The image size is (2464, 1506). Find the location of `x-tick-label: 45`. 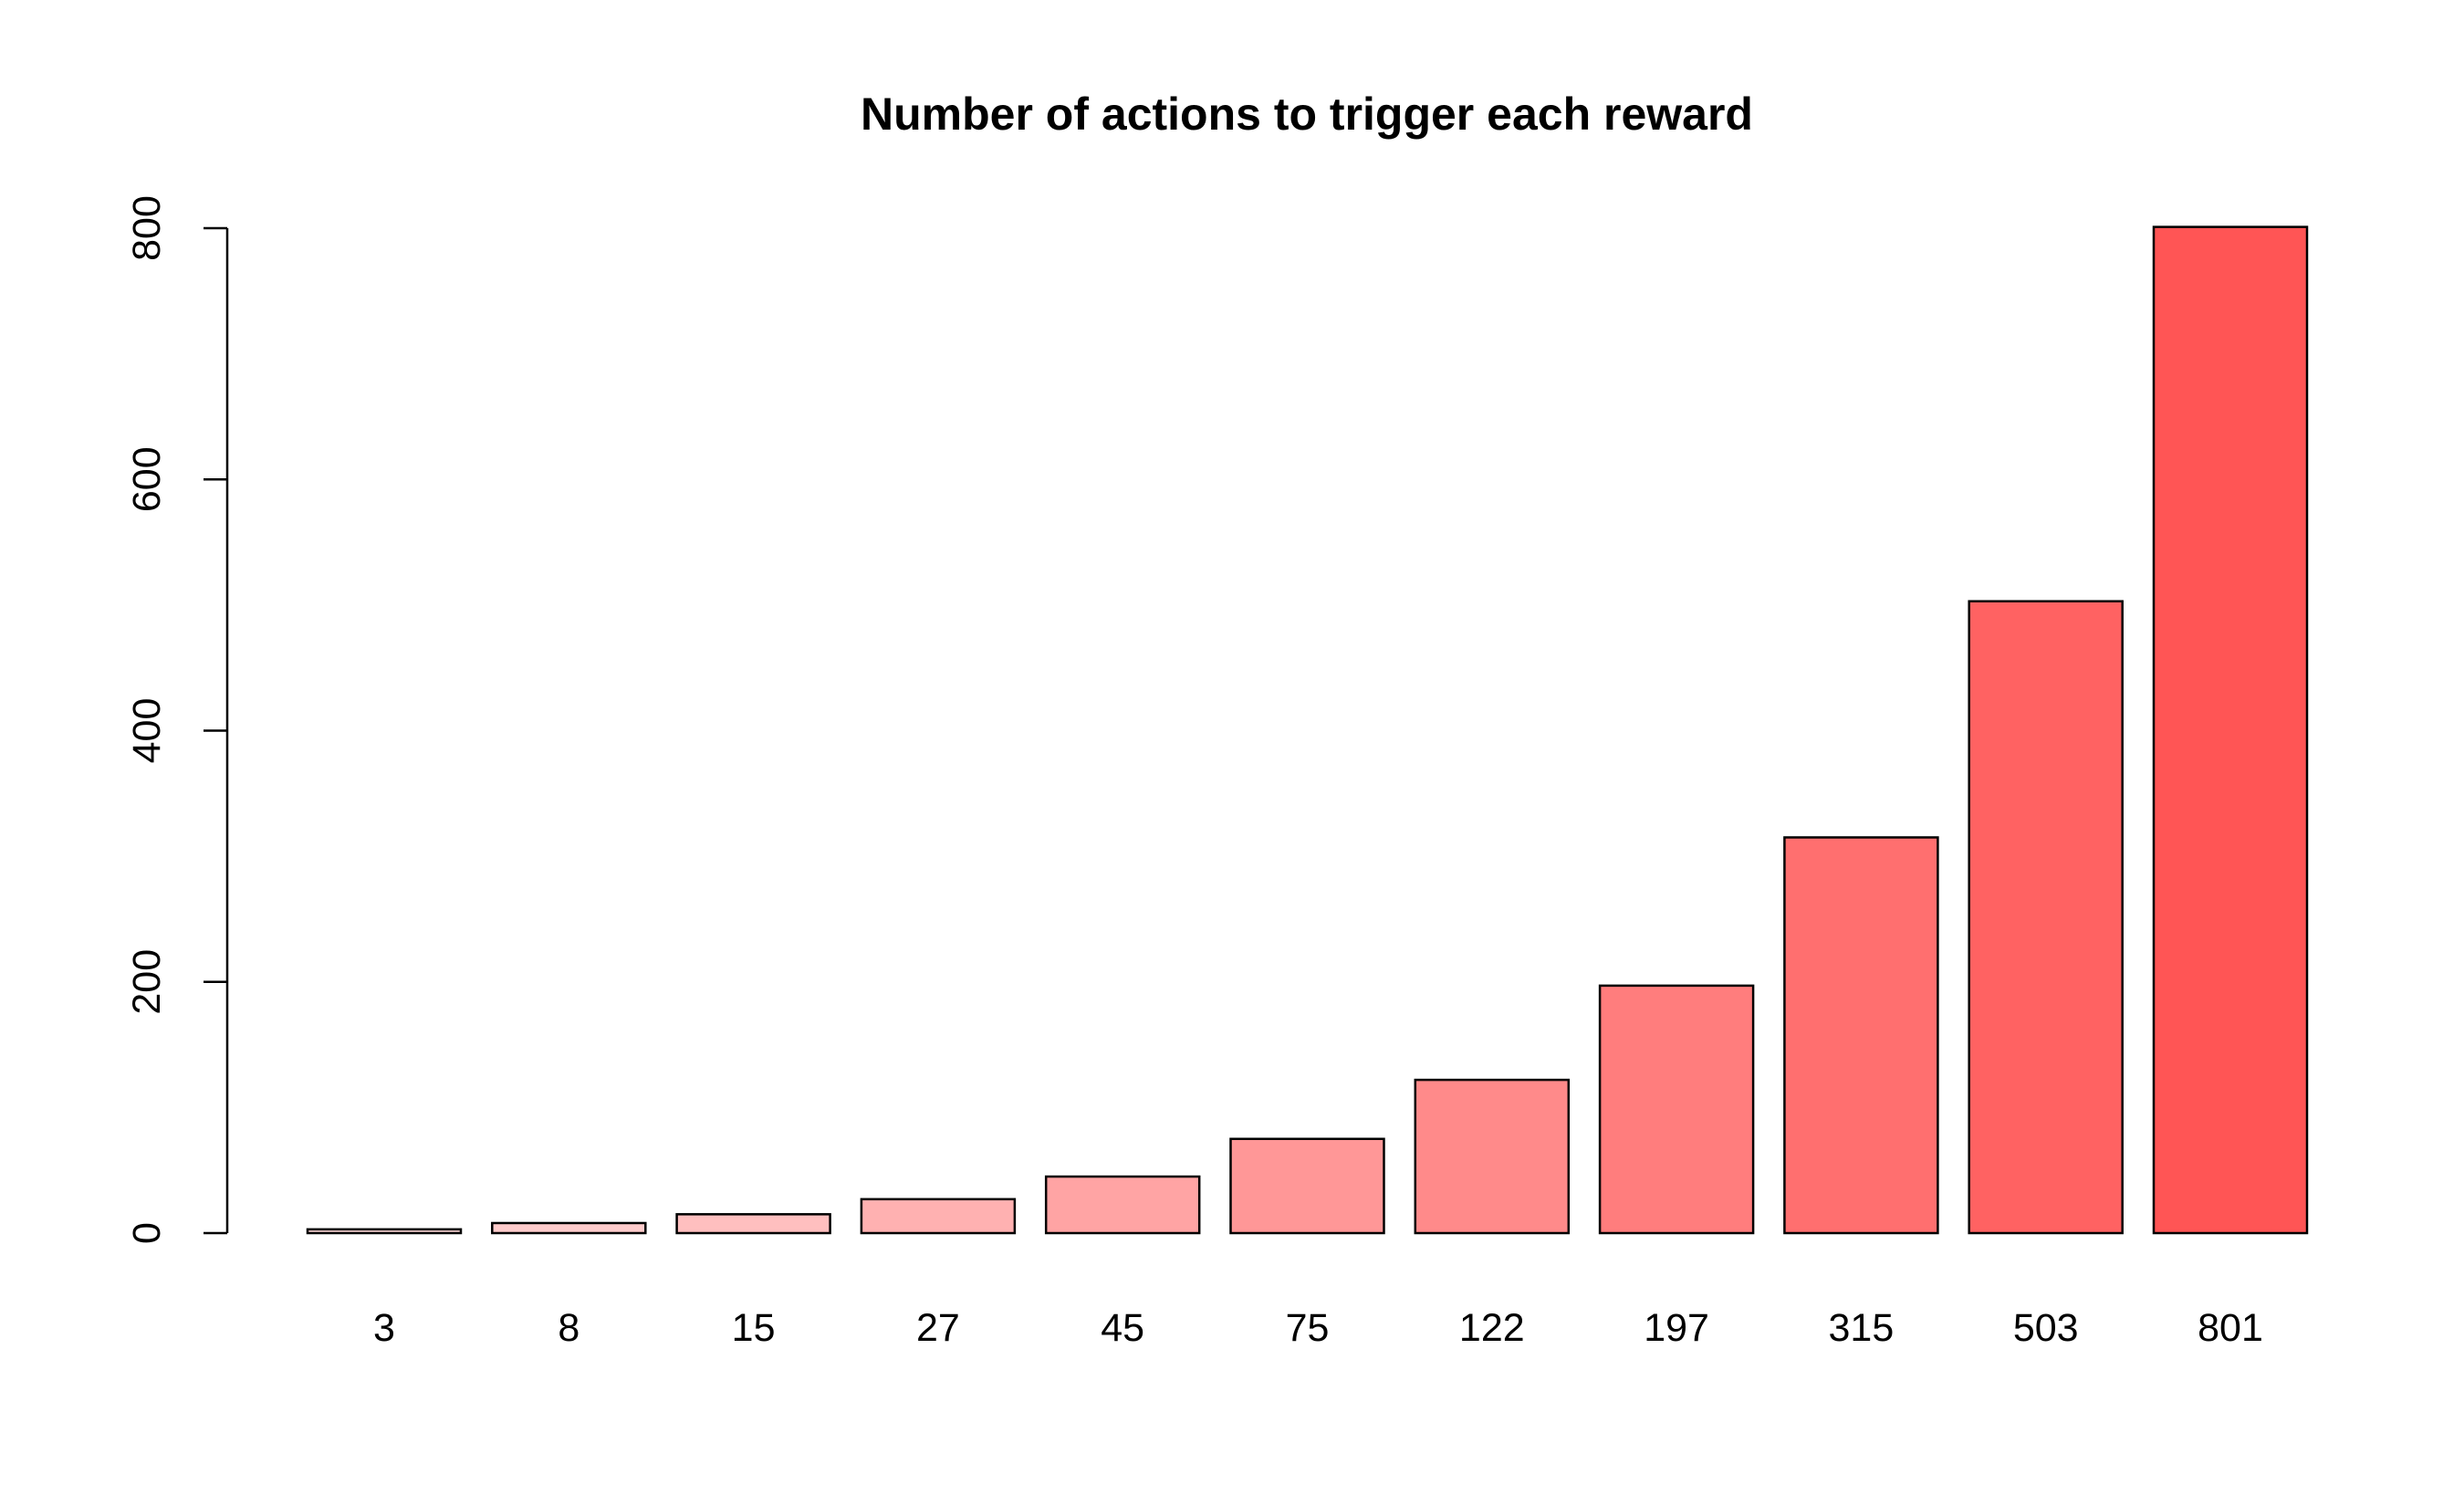

x-tick-label: 45 is located at coordinates (1122, 1328).